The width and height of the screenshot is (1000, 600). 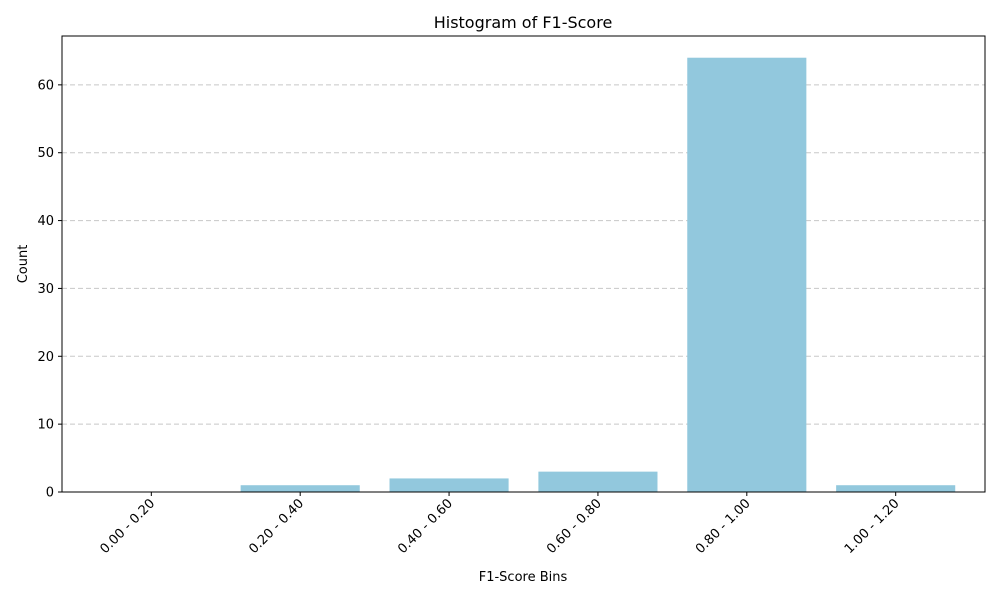 What do you see at coordinates (872, 526) in the screenshot?
I see `x-tick-label: 1.00 - 1.20` at bounding box center [872, 526].